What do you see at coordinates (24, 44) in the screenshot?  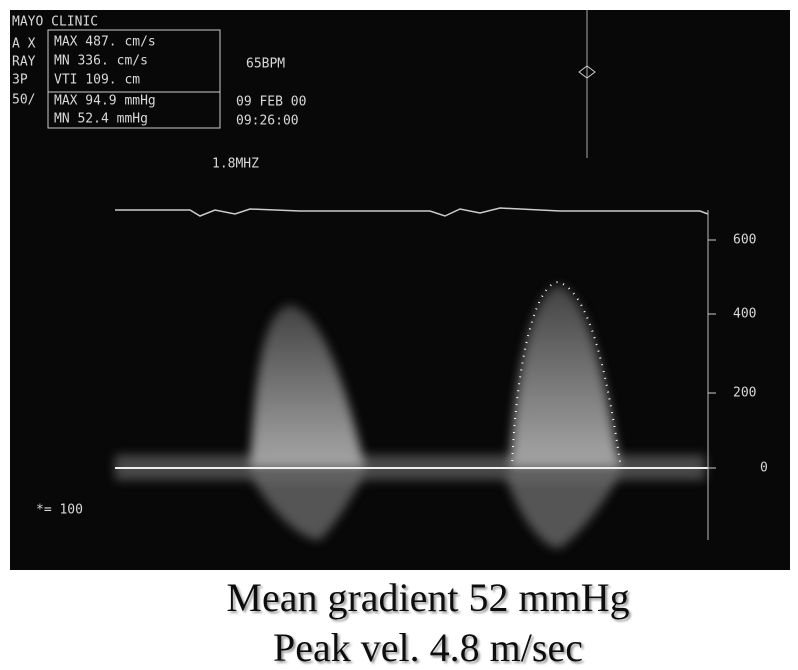 I see `fragment: A X` at bounding box center [24, 44].